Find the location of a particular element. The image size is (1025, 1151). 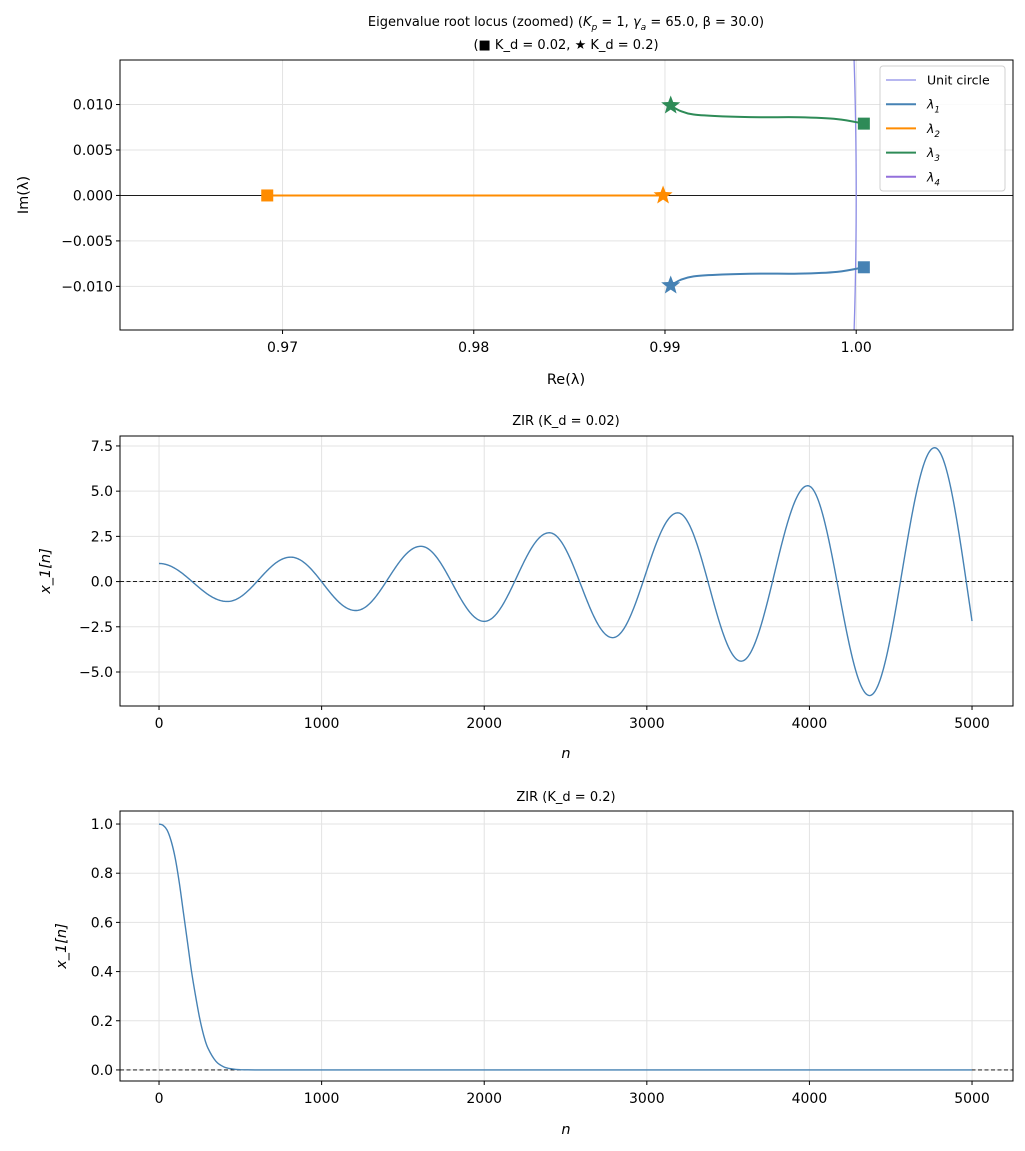

legend-item: λ3​ is located at coordinates (913, 154).